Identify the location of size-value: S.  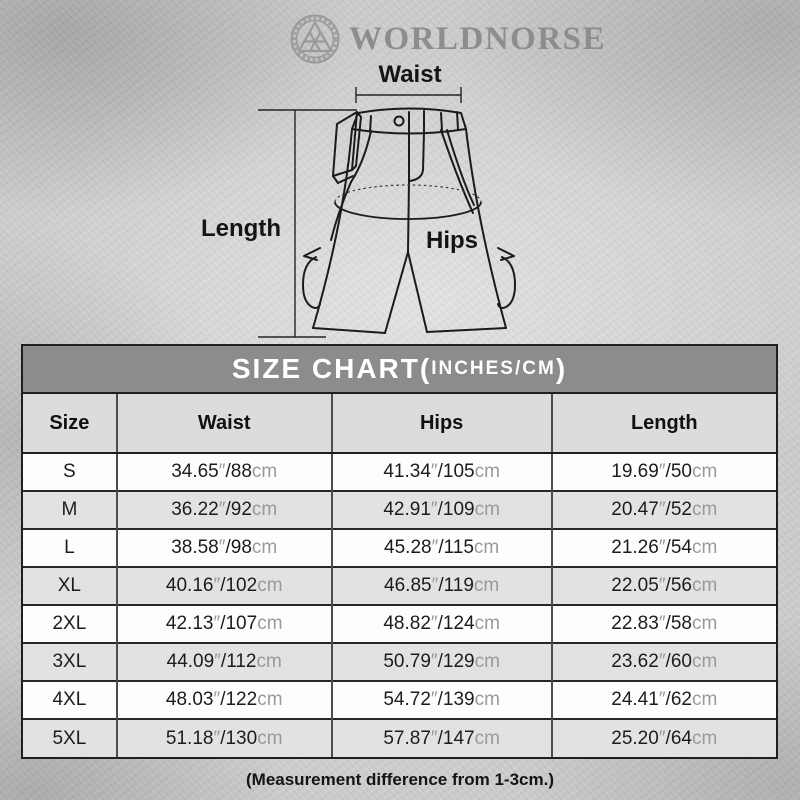
(70, 472).